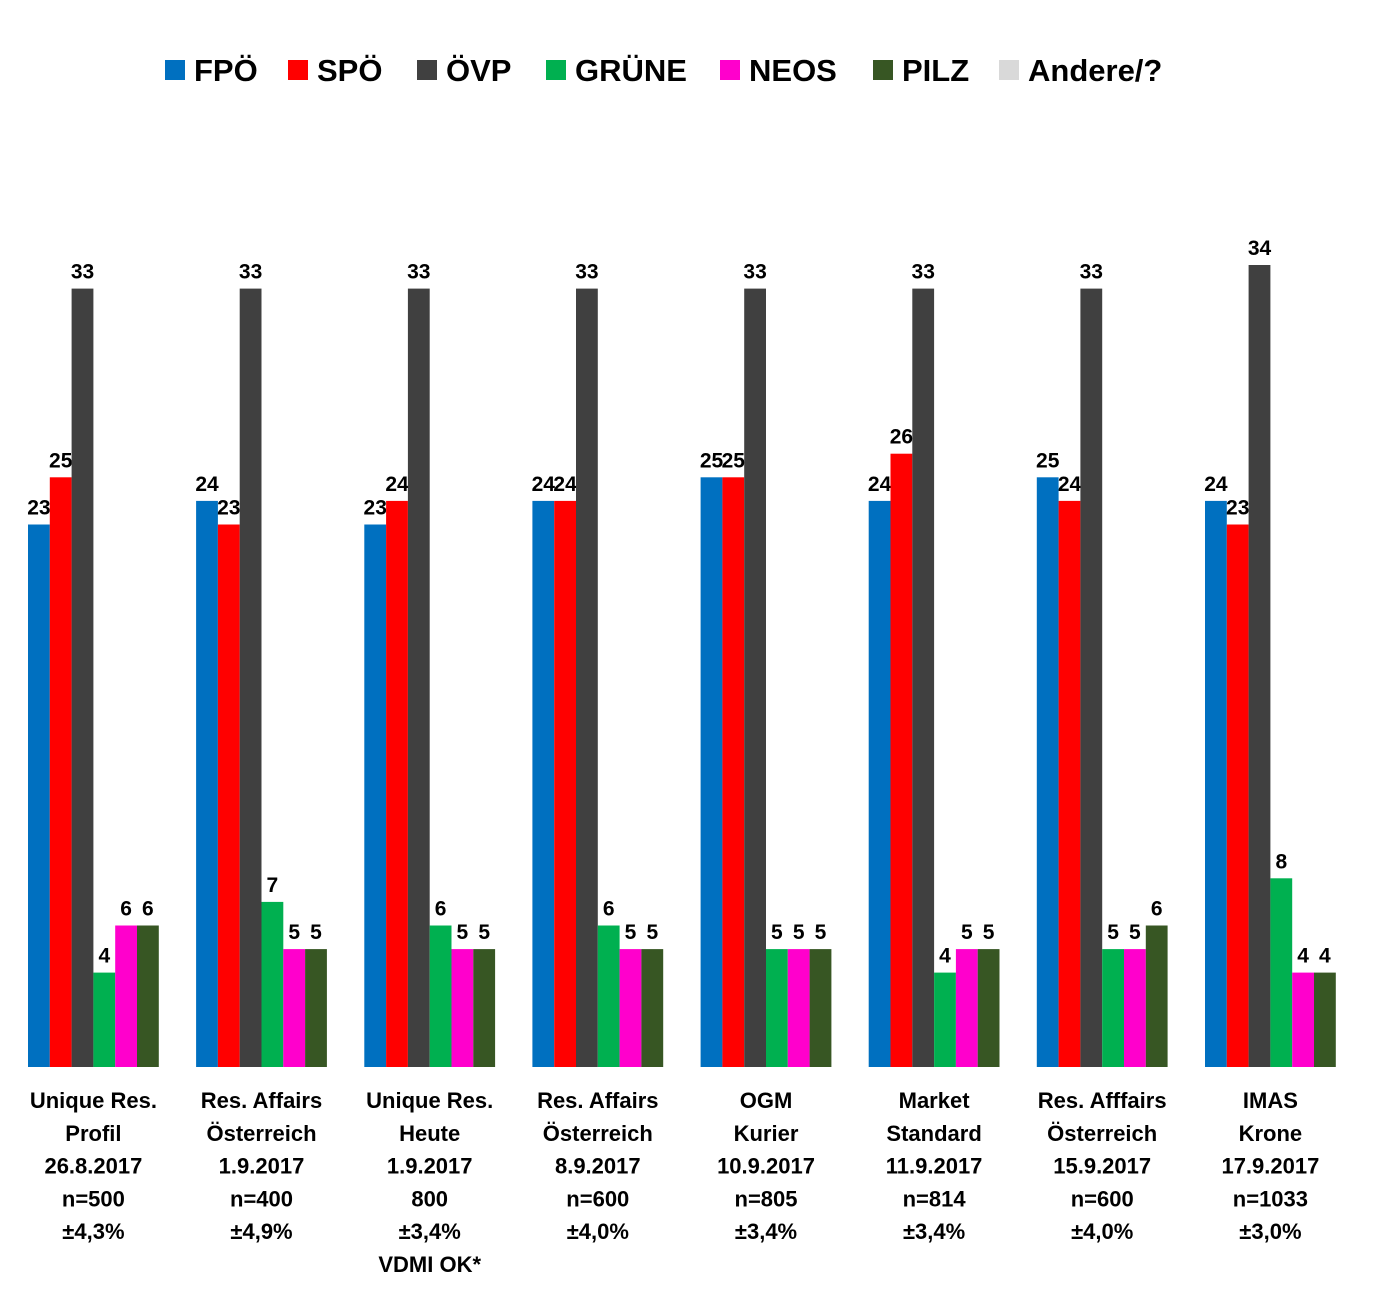  I want to click on legend: FPÖ SPÖ ÖVP GRÜNE NEOS PILZ Andere/?, so click(663, 70).